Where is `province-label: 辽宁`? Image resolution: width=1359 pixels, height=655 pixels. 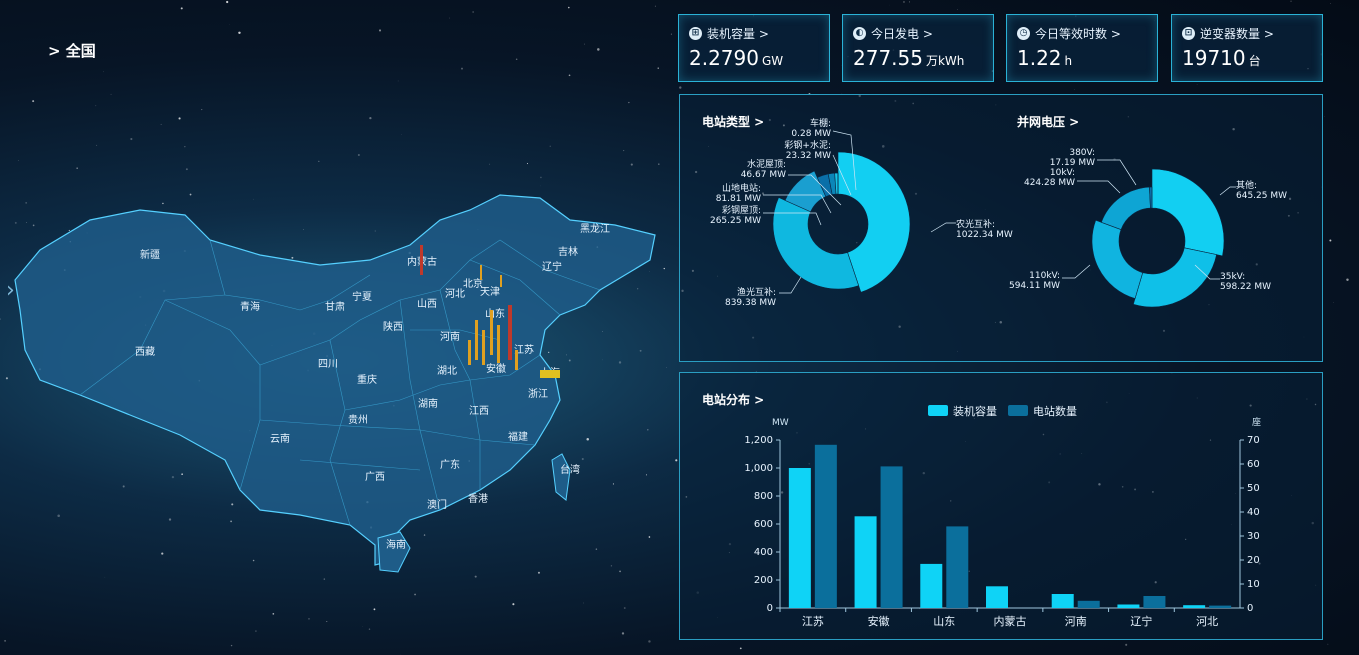
province-label: 辽宁 is located at coordinates (552, 266).